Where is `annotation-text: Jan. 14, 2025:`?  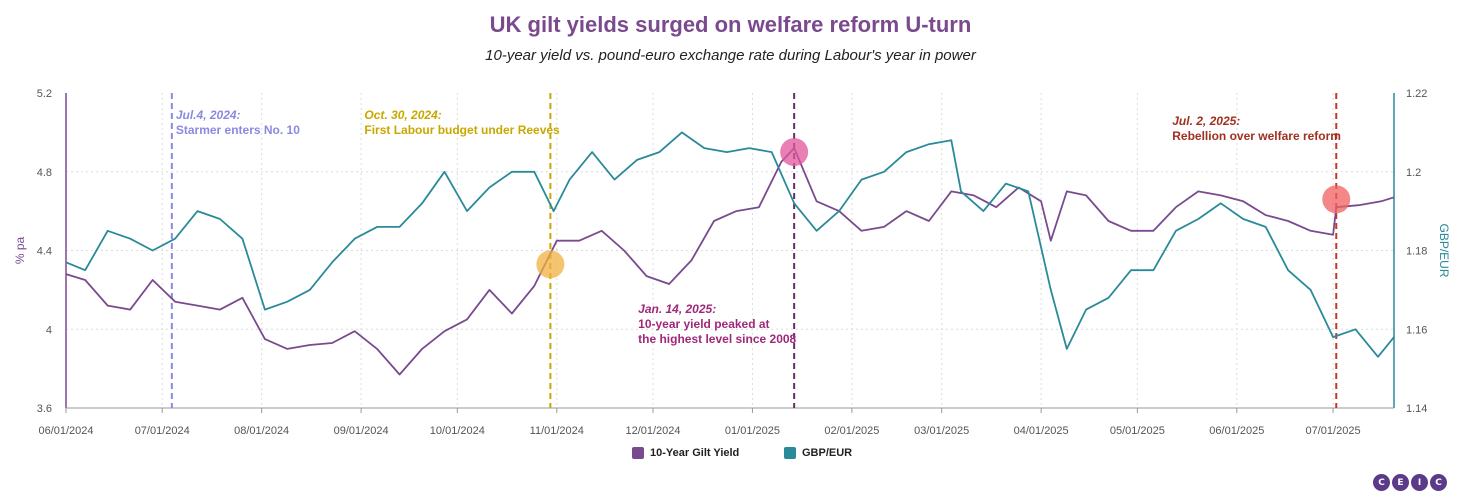 annotation-text: Jan. 14, 2025: is located at coordinates (677, 309).